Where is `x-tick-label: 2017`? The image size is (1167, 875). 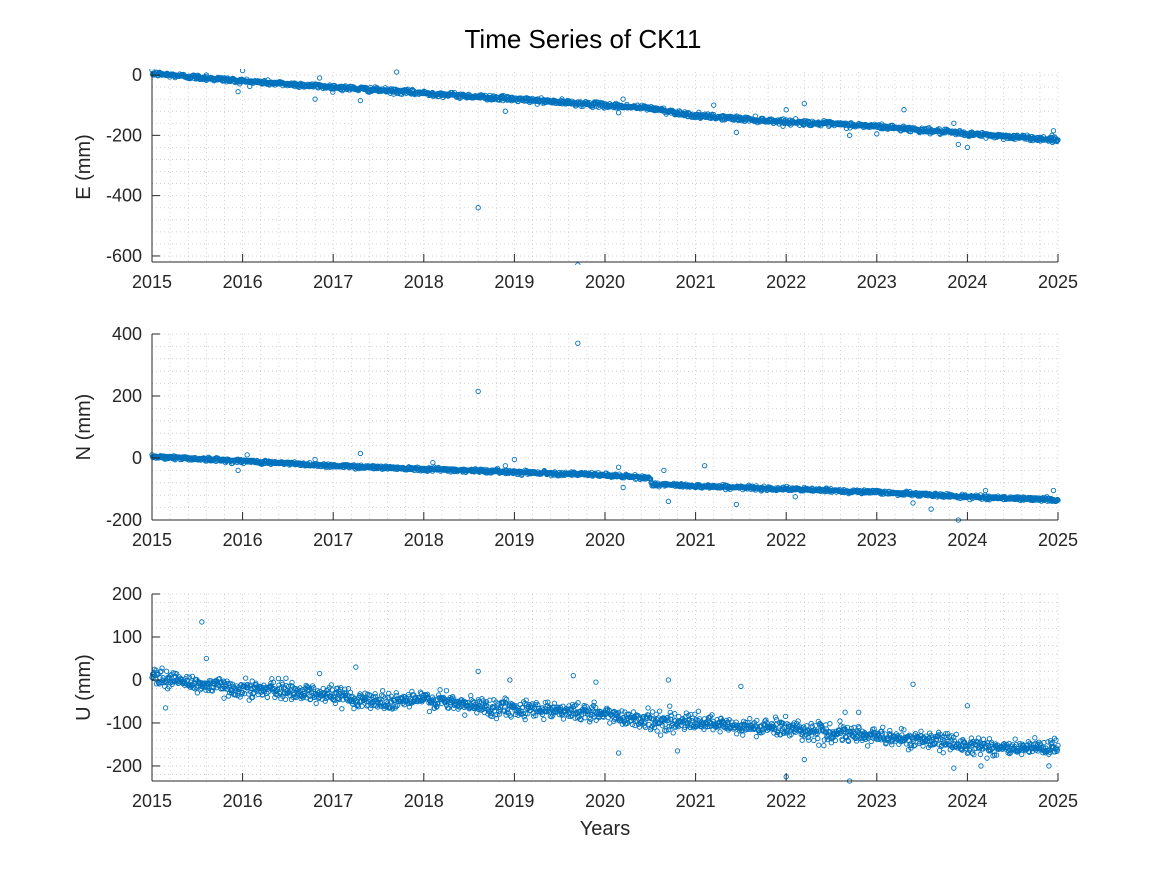
x-tick-label: 2017 is located at coordinates (333, 540).